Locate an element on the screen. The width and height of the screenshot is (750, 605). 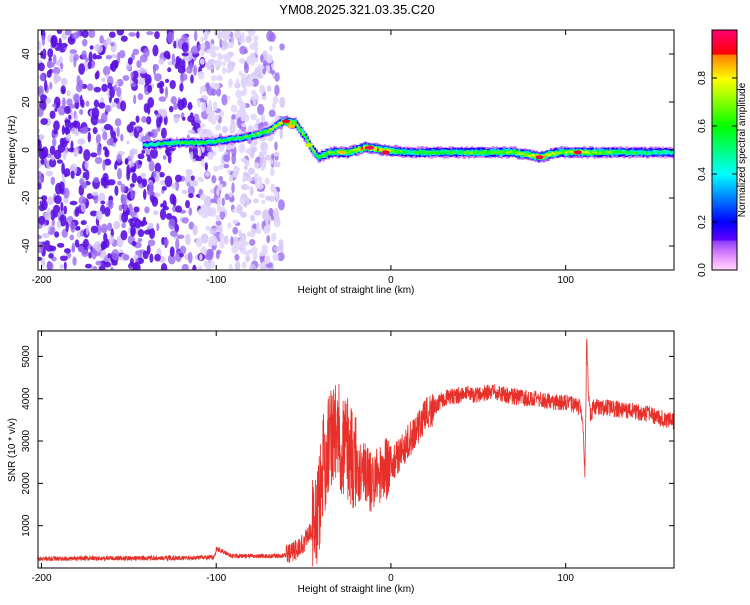
x-tick-label: 0 is located at coordinates (391, 578).